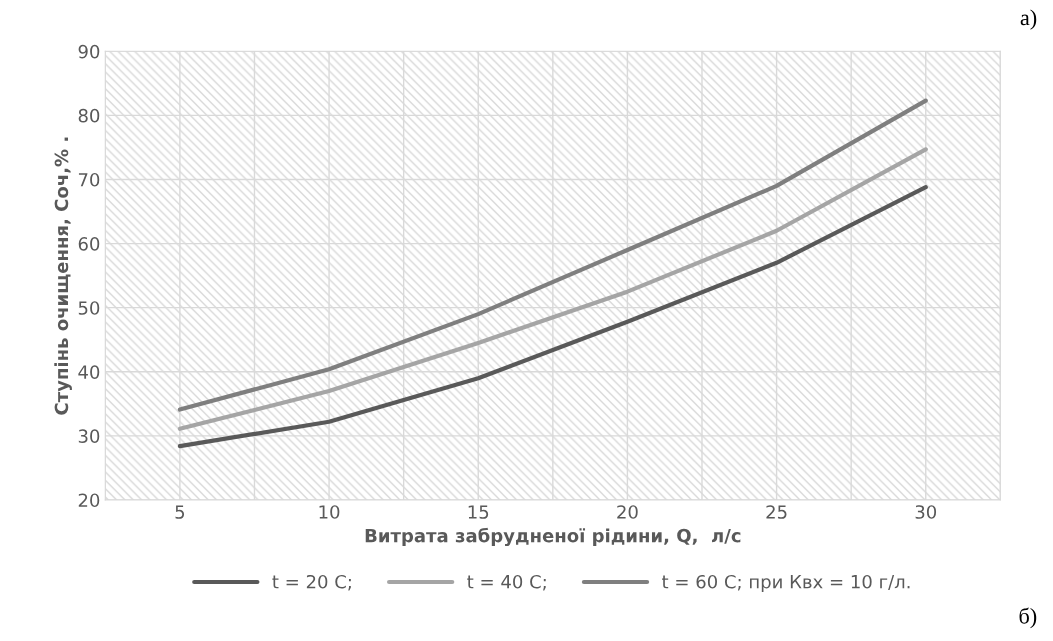  I want to click on x-tick-label: 25, so click(776, 512).